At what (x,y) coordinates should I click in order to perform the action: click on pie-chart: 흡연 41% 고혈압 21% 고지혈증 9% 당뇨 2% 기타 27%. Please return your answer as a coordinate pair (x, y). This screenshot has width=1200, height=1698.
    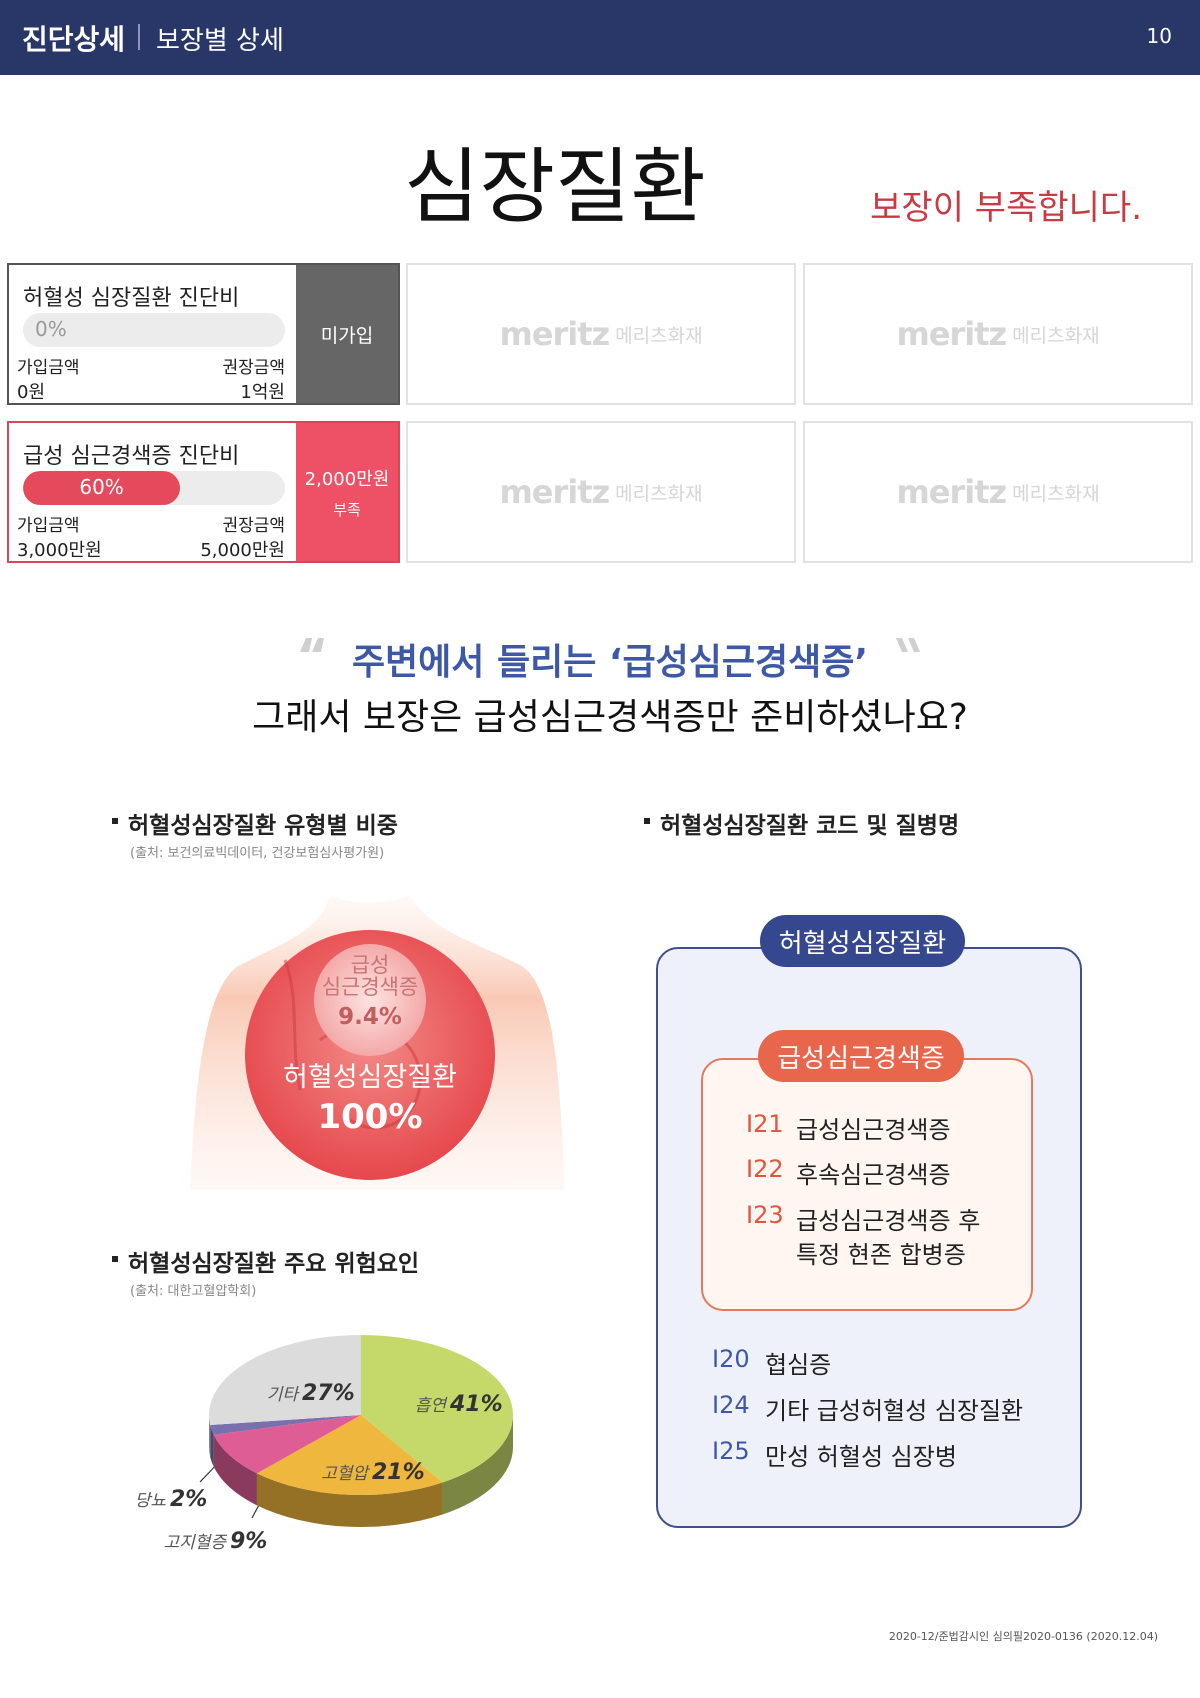
    Looking at the image, I should click on (324, 1444).